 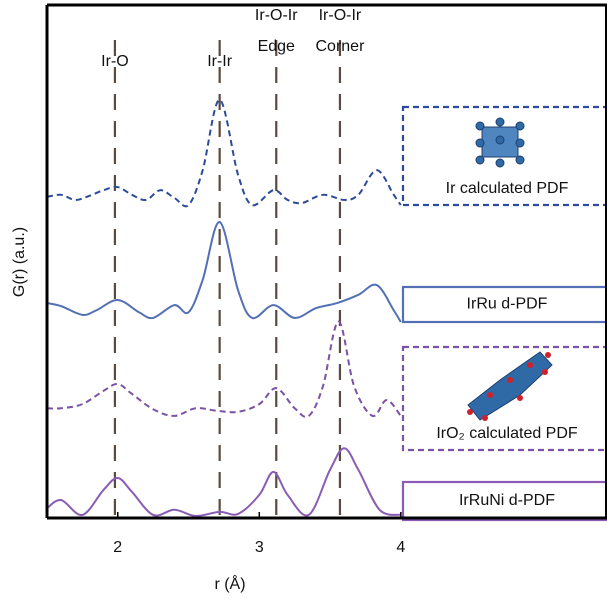 I want to click on x-tick-label: 2, so click(x=117, y=547).